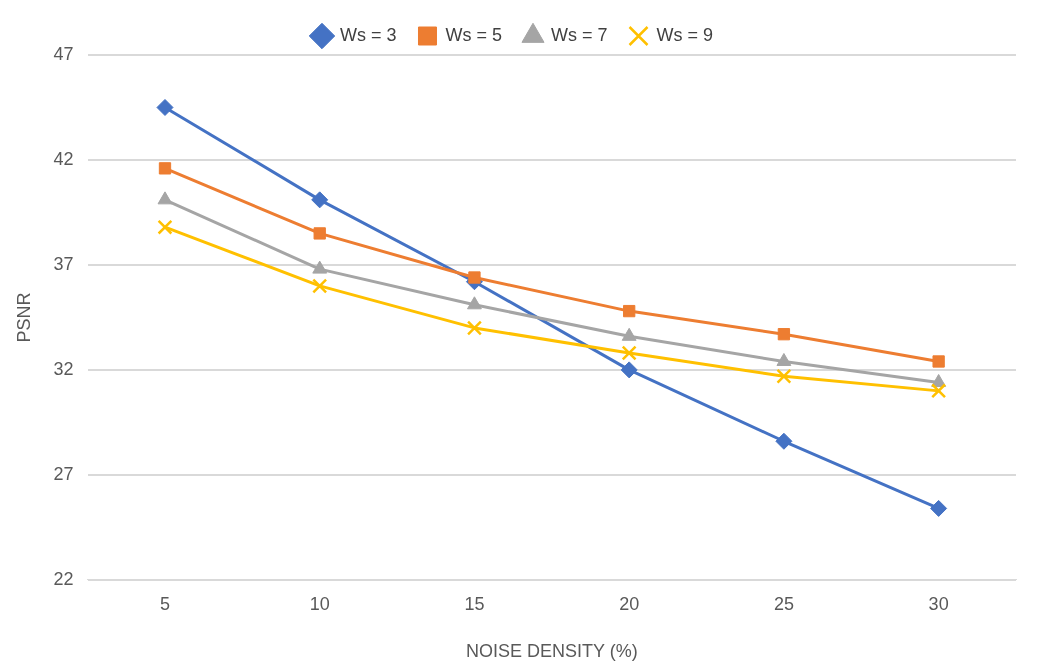 The image size is (1046, 672). What do you see at coordinates (629, 603) in the screenshot?
I see `x-tick-label: 20` at bounding box center [629, 603].